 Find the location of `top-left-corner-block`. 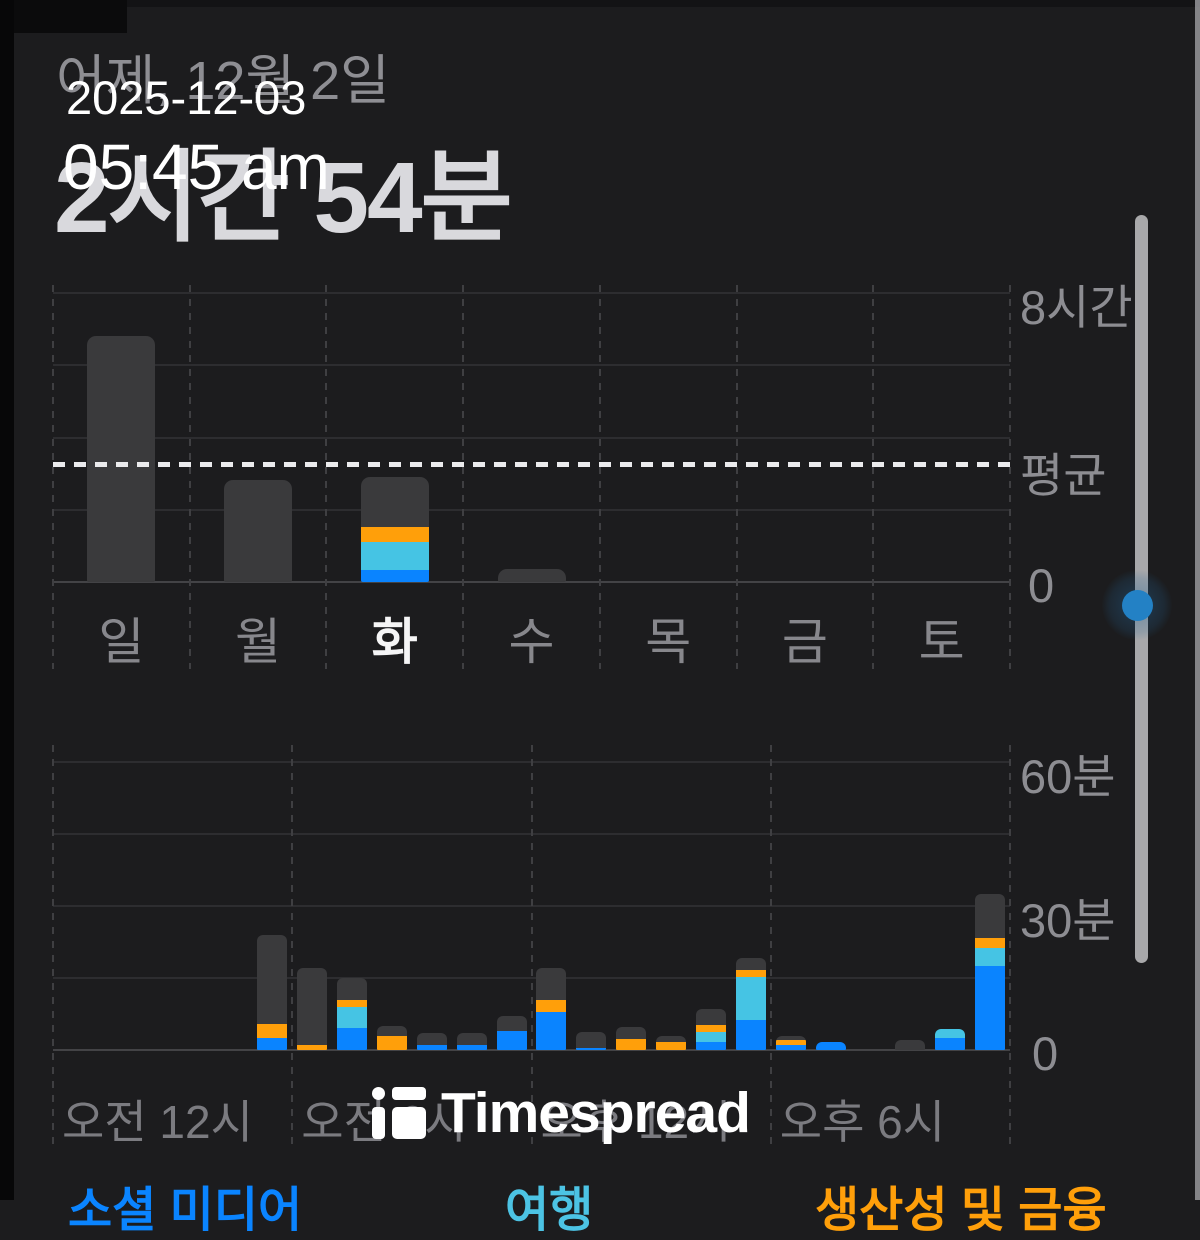

top-left-corner-block is located at coordinates (63, 16).